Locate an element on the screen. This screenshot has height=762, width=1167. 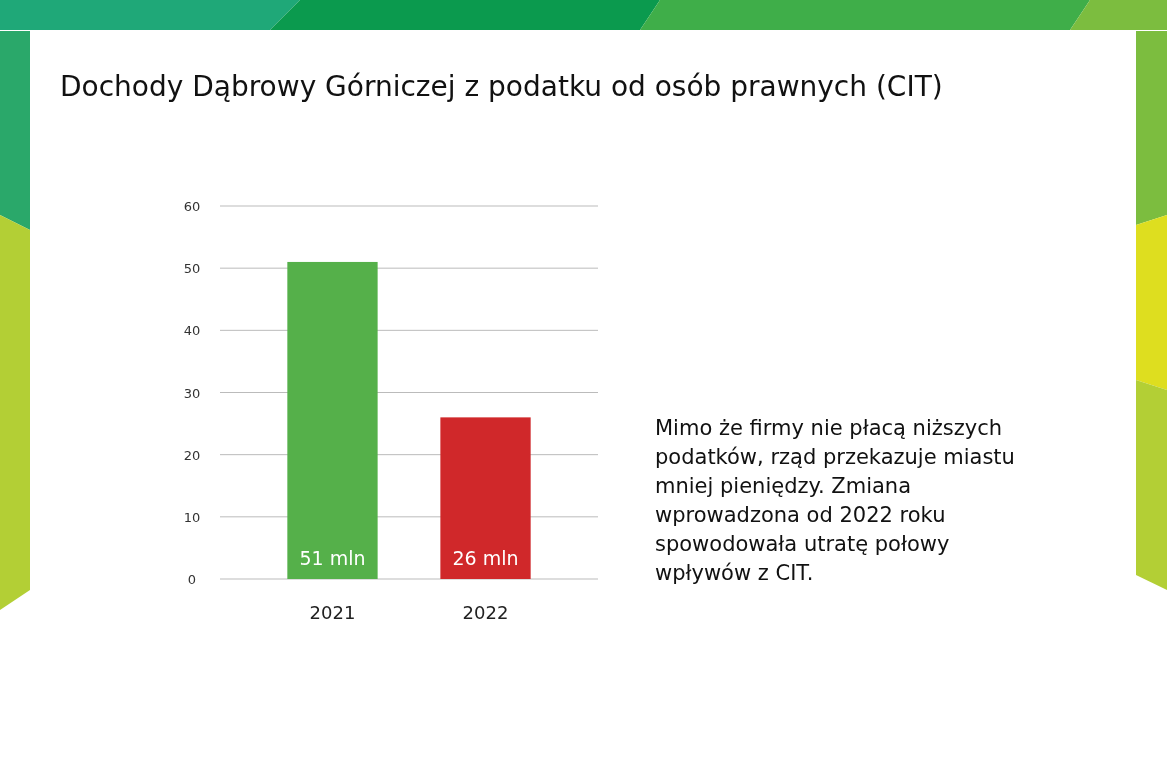
y-tick-label: 20 is located at coordinates (192, 455).